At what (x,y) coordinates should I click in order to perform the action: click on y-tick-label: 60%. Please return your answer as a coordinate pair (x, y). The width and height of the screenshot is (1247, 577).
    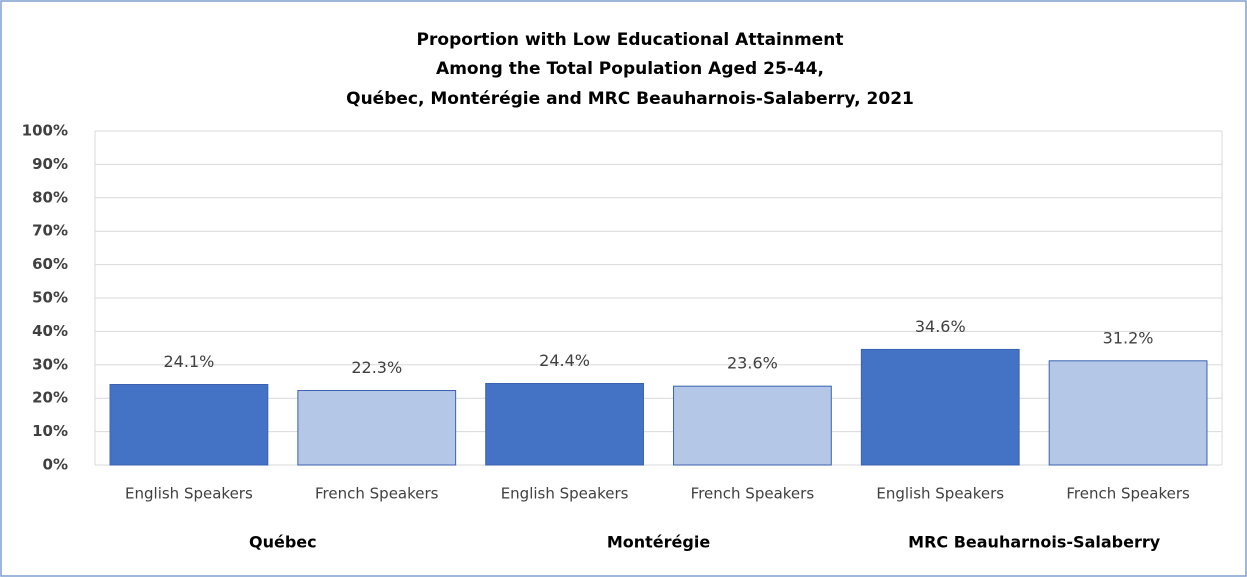
    Looking at the image, I should click on (50, 264).